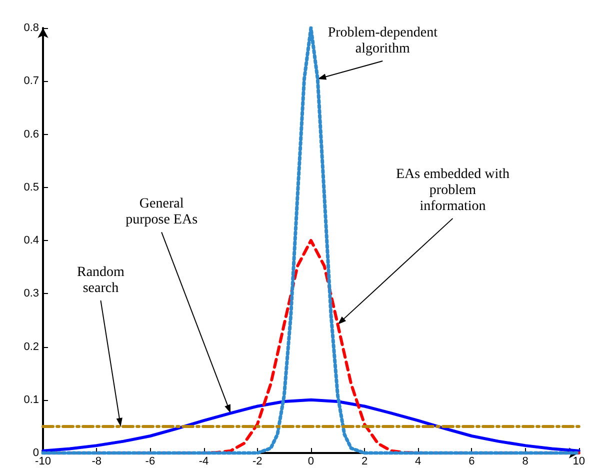 Image resolution: width=597 pixels, height=473 pixels. I want to click on x-tick-label: -6, so click(150, 462).